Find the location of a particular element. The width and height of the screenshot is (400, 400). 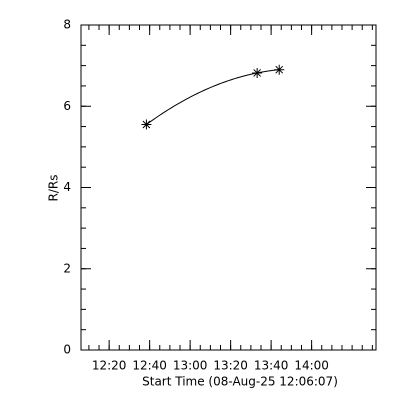

x-tick-label: 12:40 is located at coordinates (149, 366).